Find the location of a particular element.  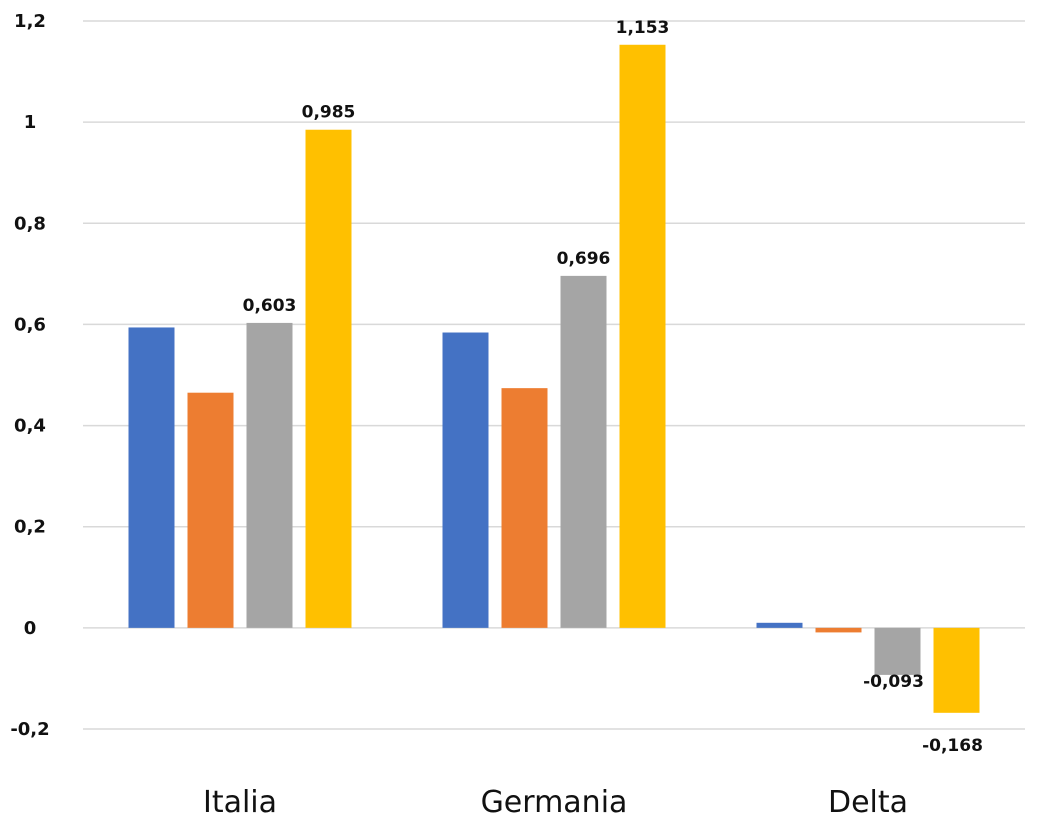

y-tick-label: 1,2 is located at coordinates (30, 21).